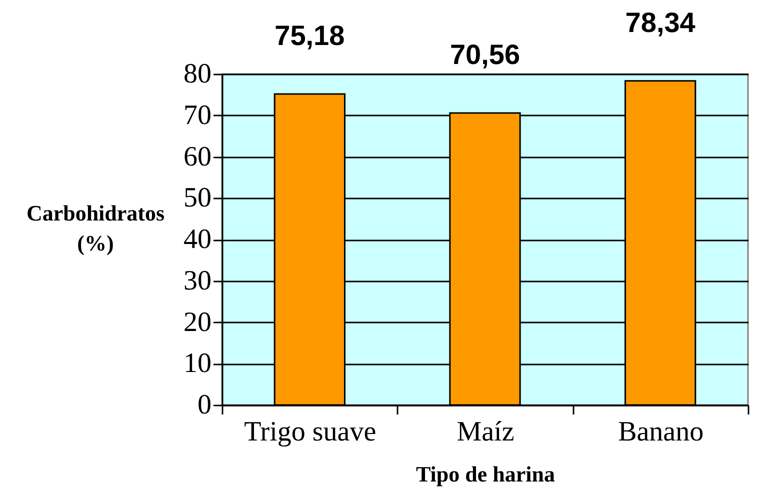 The image size is (761, 500). What do you see at coordinates (661, 432) in the screenshot?
I see `x-tick-label: Banano` at bounding box center [661, 432].